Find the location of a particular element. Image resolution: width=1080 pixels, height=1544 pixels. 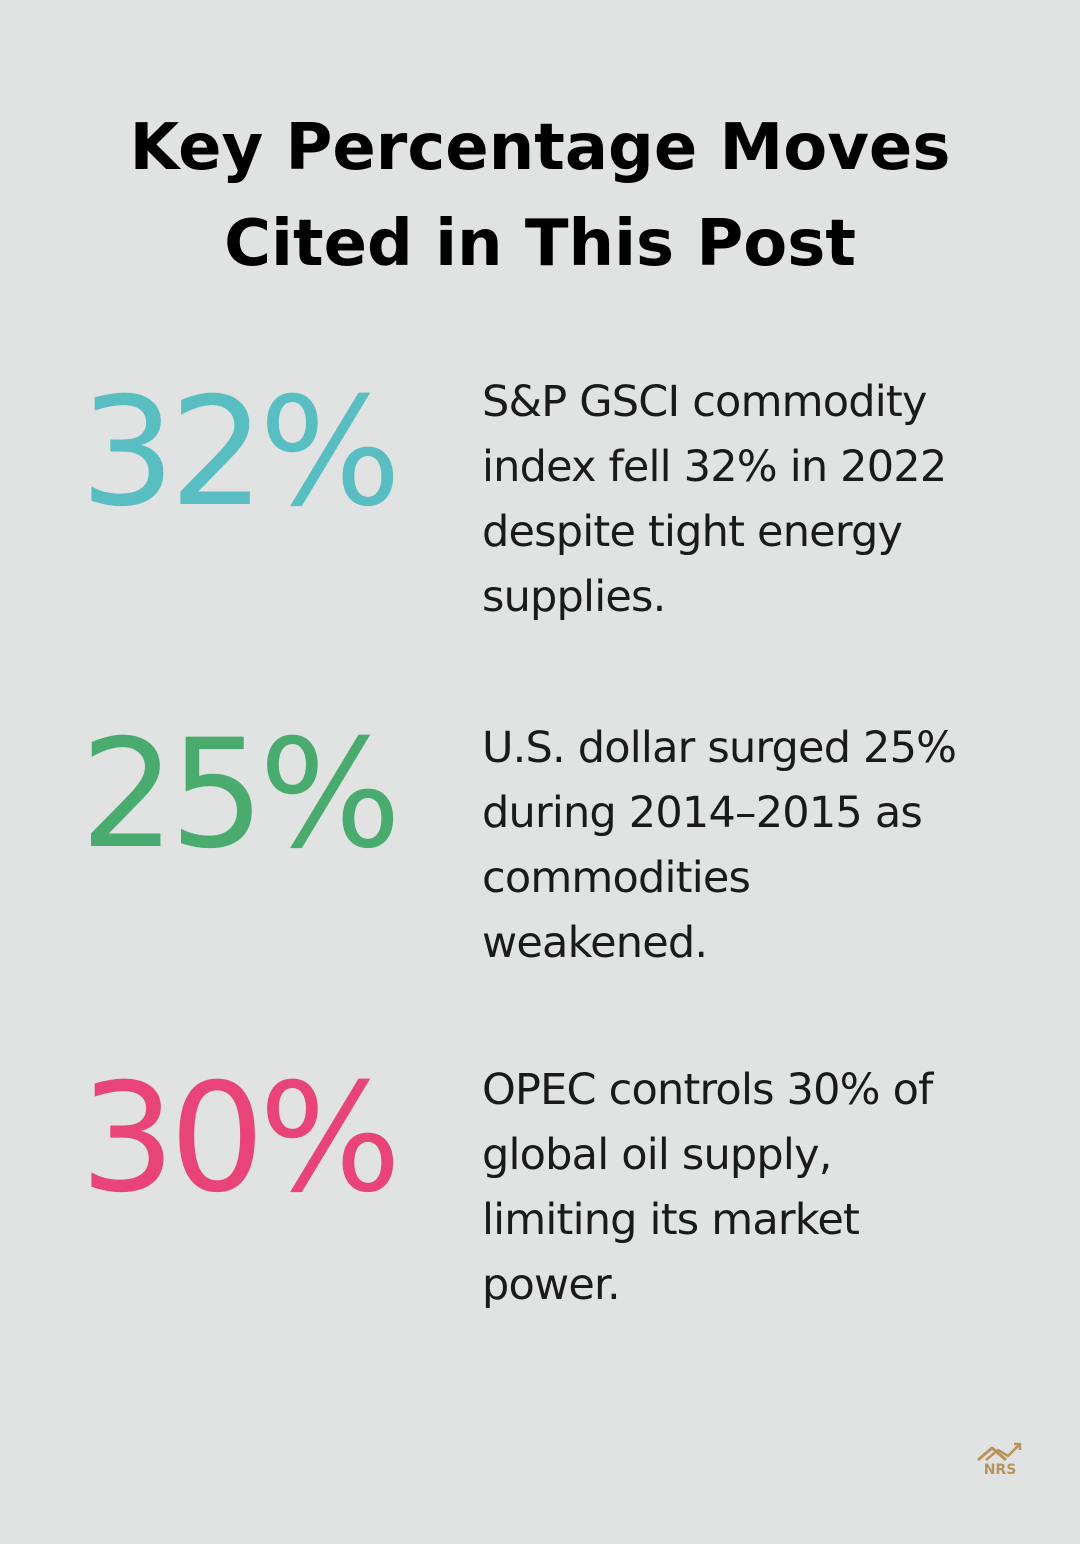

stat-description-line: U.S. dollar surged 25% is located at coordinates (719, 748).